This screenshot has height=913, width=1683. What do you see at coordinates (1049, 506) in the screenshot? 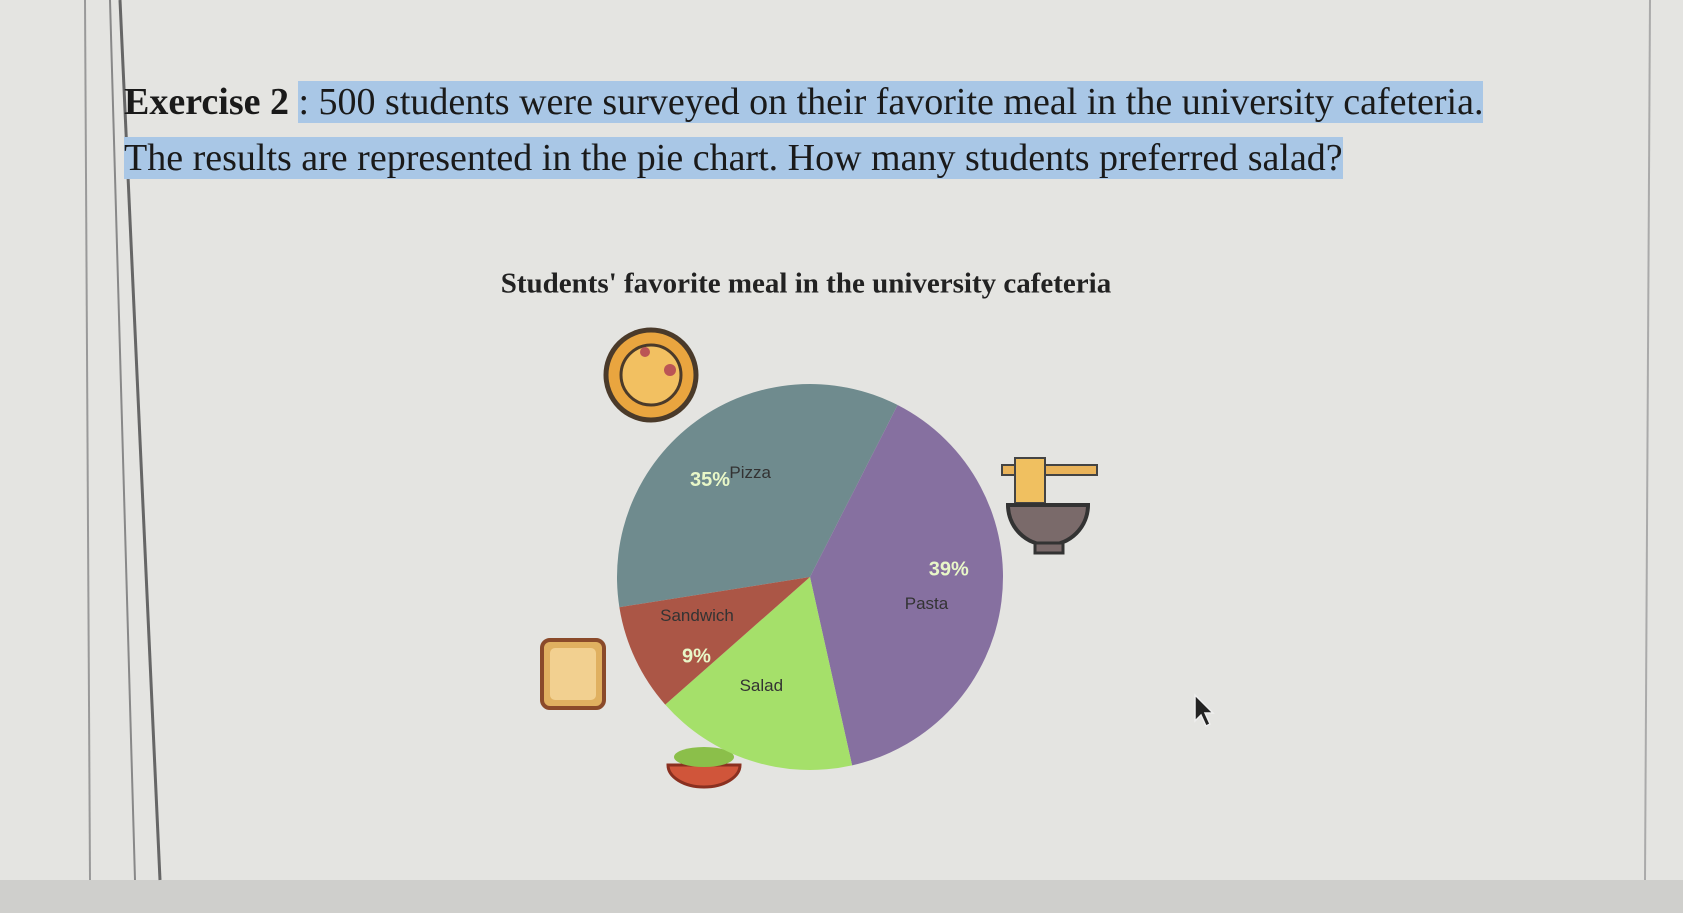
I see `noodle-icon` at bounding box center [1049, 506].